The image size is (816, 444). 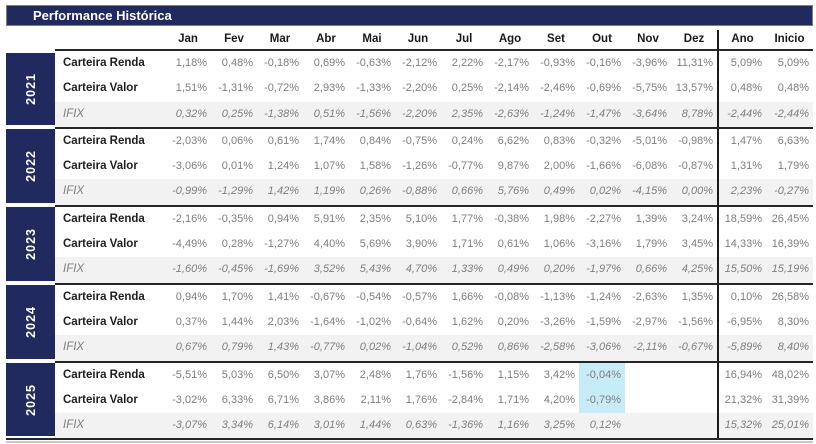 I want to click on value-cell: 1,70%, so click(x=237, y=296).